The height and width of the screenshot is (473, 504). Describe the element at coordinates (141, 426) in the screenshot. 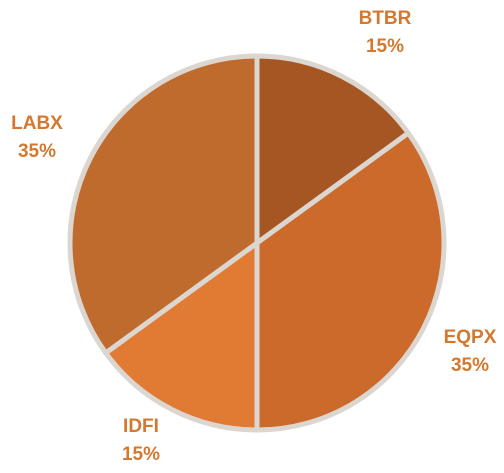

I see `data-label-category: IDFI` at that location.